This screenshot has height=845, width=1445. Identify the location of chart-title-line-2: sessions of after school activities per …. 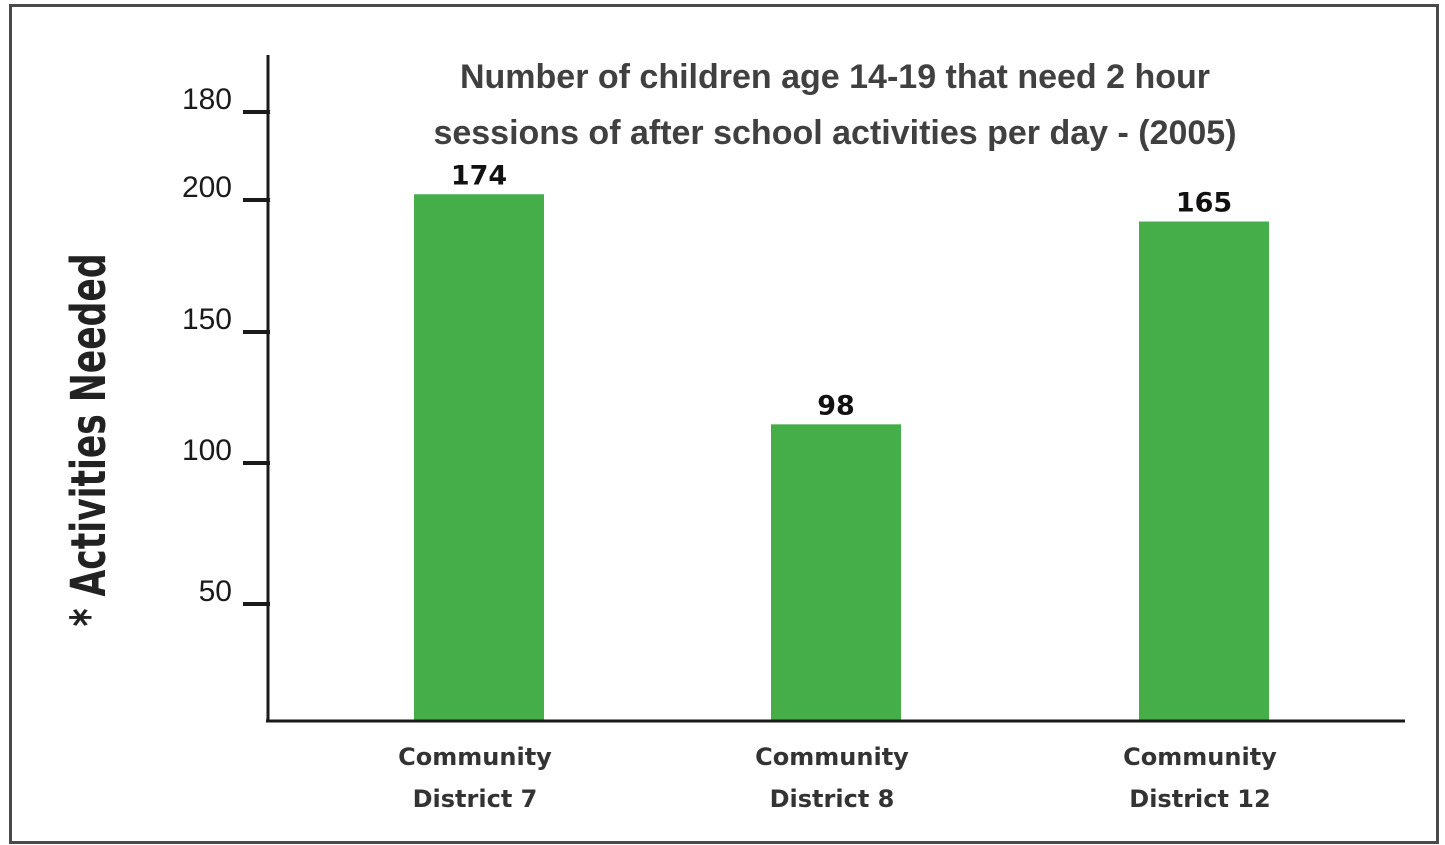
(834, 133).